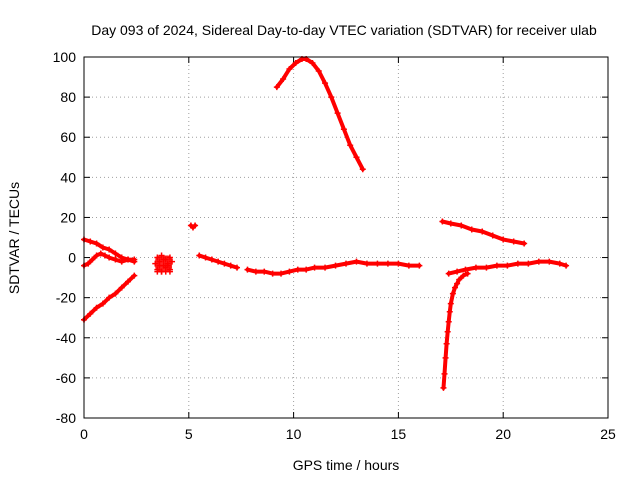  I want to click on x-tick-label: 5, so click(189, 434).